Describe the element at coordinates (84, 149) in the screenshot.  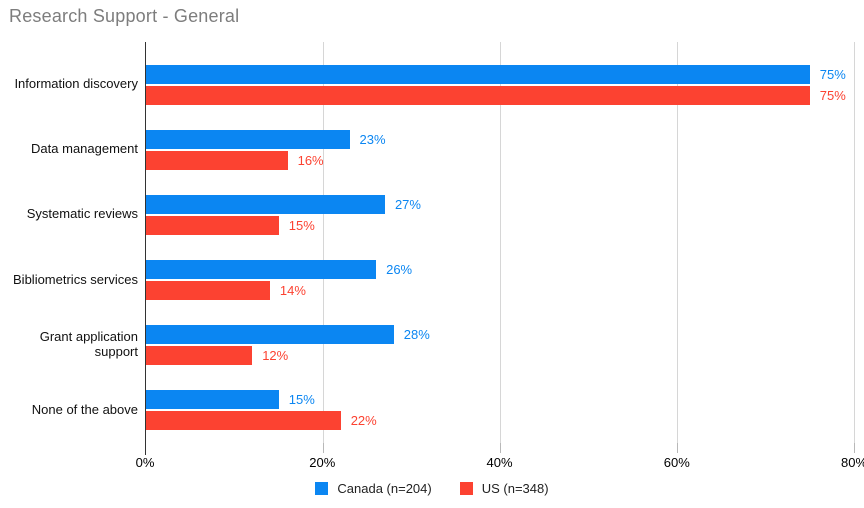
I see `category-label: Data management` at that location.